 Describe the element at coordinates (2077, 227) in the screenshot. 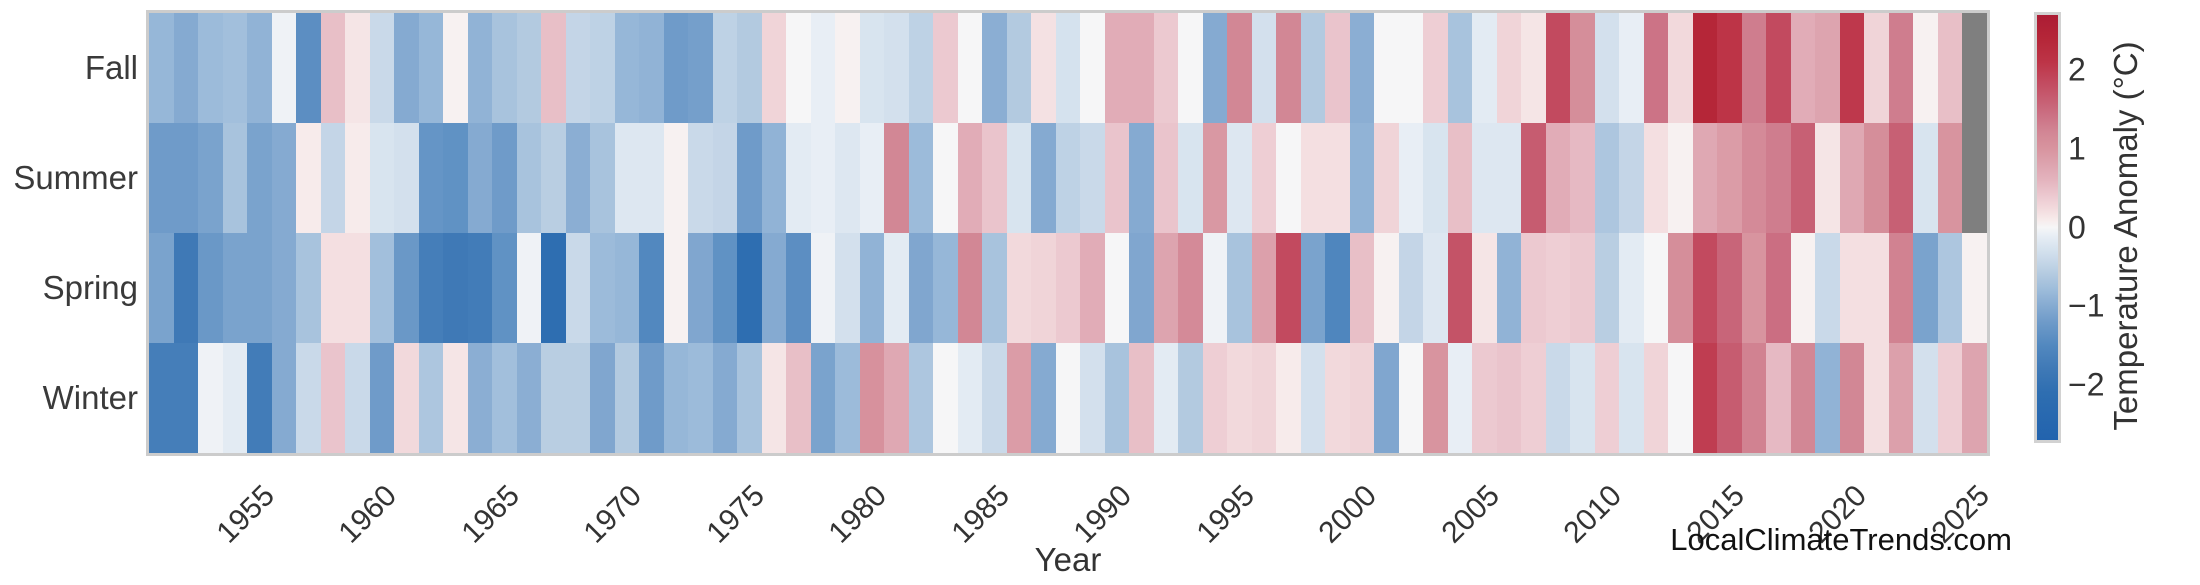

I see `colorbar-tick-label: 0` at that location.